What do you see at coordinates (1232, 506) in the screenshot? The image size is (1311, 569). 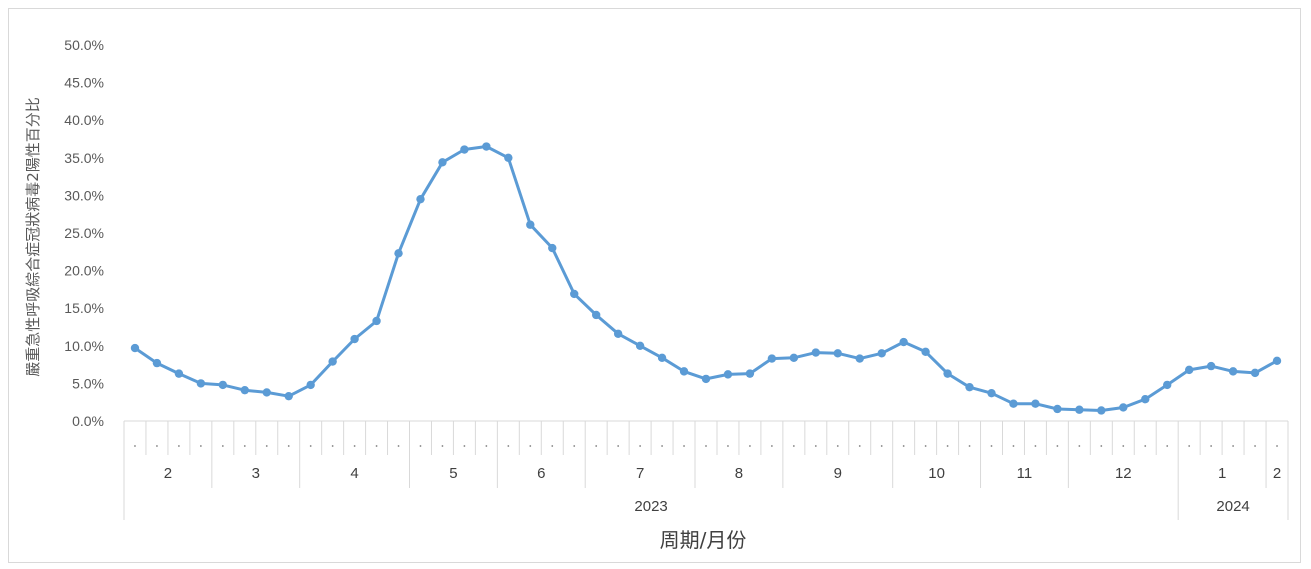 I see `year-label: 2024` at bounding box center [1232, 506].